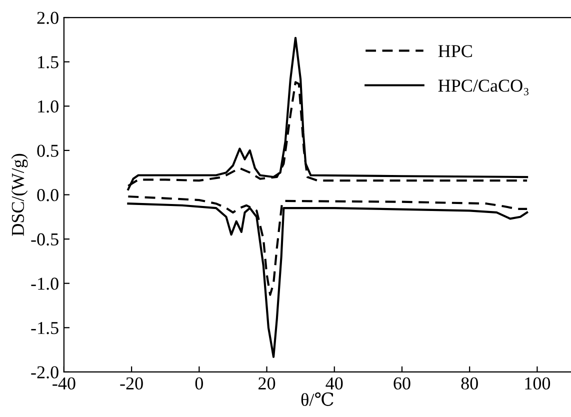 This screenshot has width=571, height=417. Describe the element at coordinates (267, 383) in the screenshot. I see `x-tick-label: 20` at that location.